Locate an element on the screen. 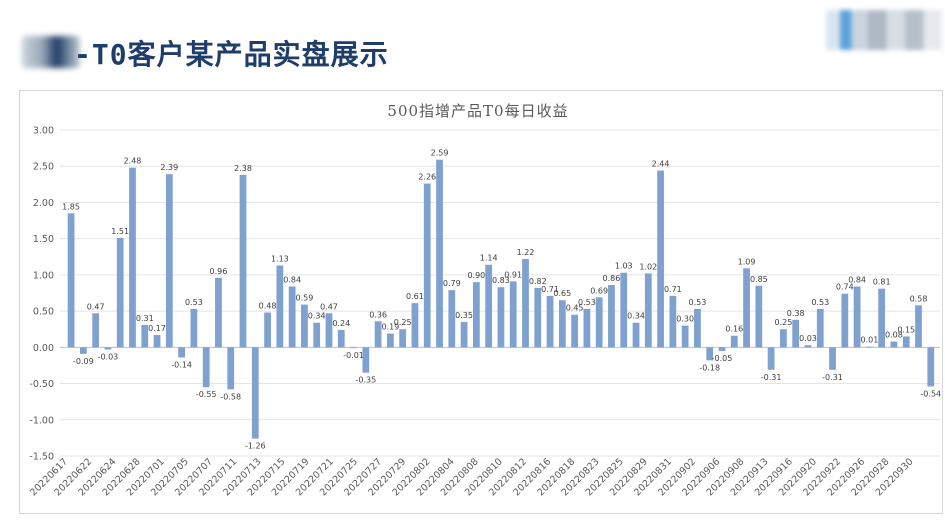  chart-title: 500指增产品T0每日收益 is located at coordinates (477, 111).